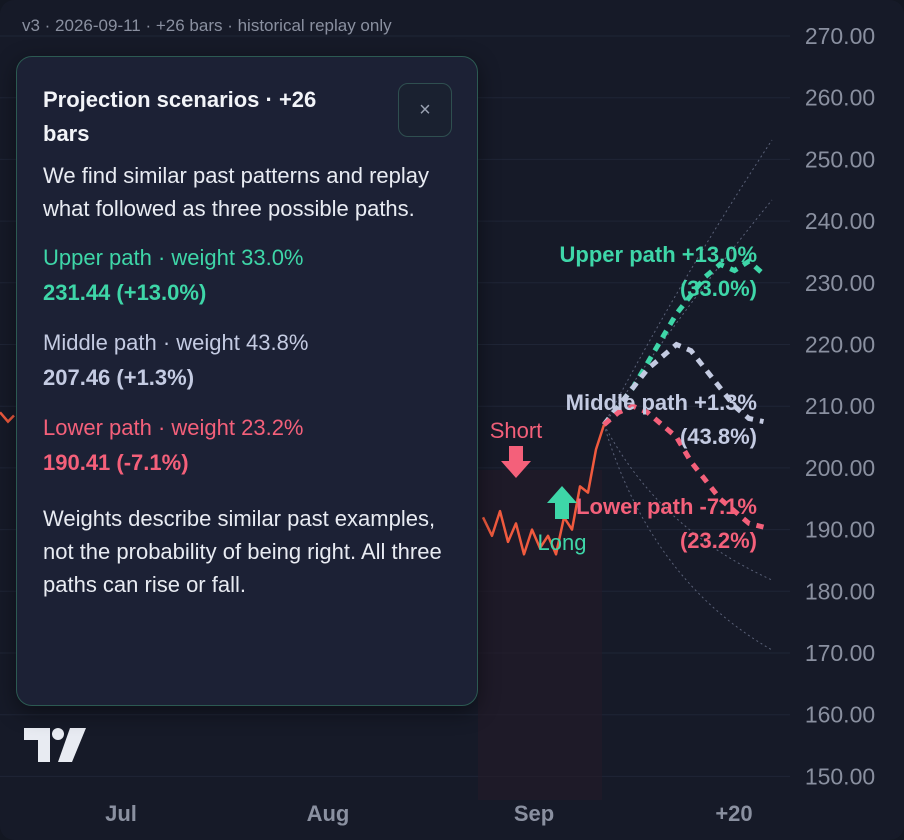 Image resolution: width=904 pixels, height=840 pixels. Describe the element at coordinates (840, 468) in the screenshot. I see `y-axis-tick-label: 200.00` at that location.